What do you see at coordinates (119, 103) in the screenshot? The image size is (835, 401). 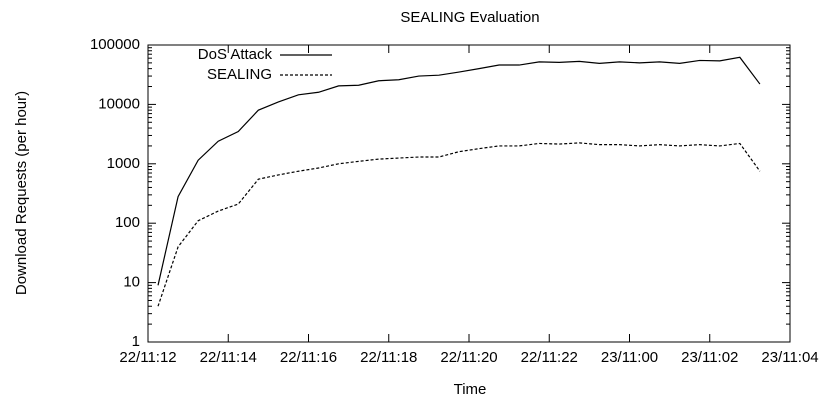 I see `y-tick-label: 10000` at bounding box center [119, 103].